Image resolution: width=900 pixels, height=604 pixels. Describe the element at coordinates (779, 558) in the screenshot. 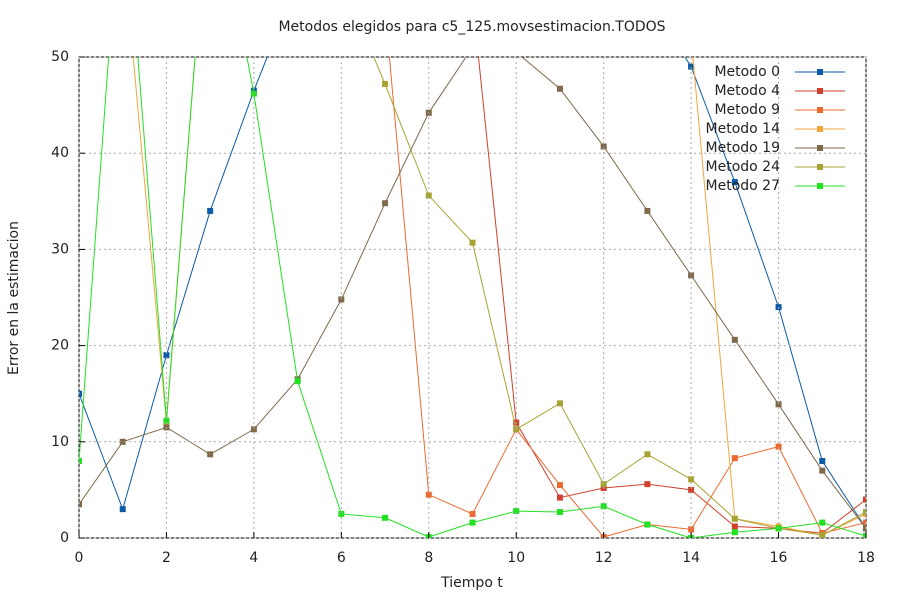

I see `x-tick-label: 16` at that location.